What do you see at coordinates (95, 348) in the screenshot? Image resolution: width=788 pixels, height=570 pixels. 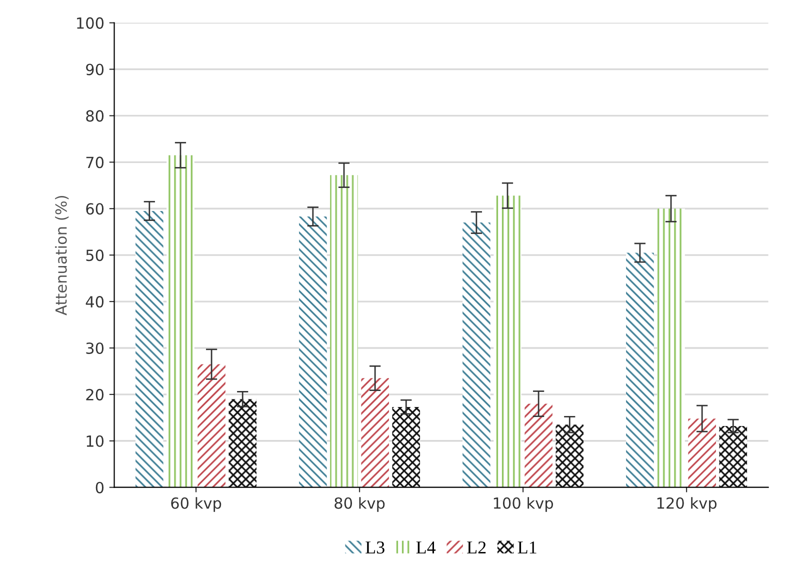 I see `y-tick-label: 30` at bounding box center [95, 348].